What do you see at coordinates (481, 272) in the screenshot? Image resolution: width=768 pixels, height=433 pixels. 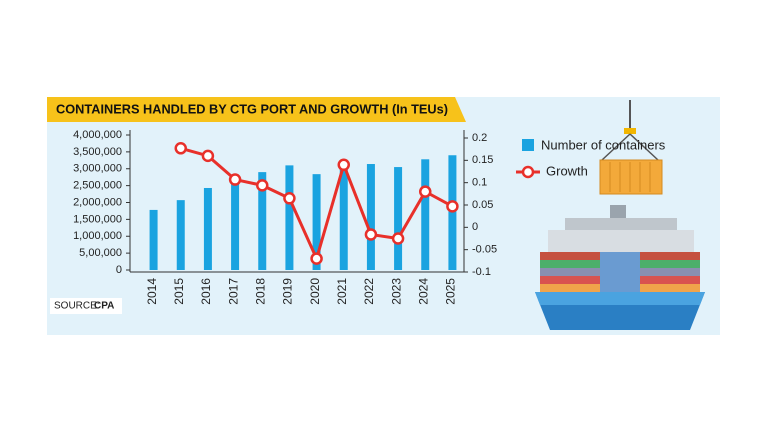 I see `y2-tick-label: -0.1` at bounding box center [481, 272].